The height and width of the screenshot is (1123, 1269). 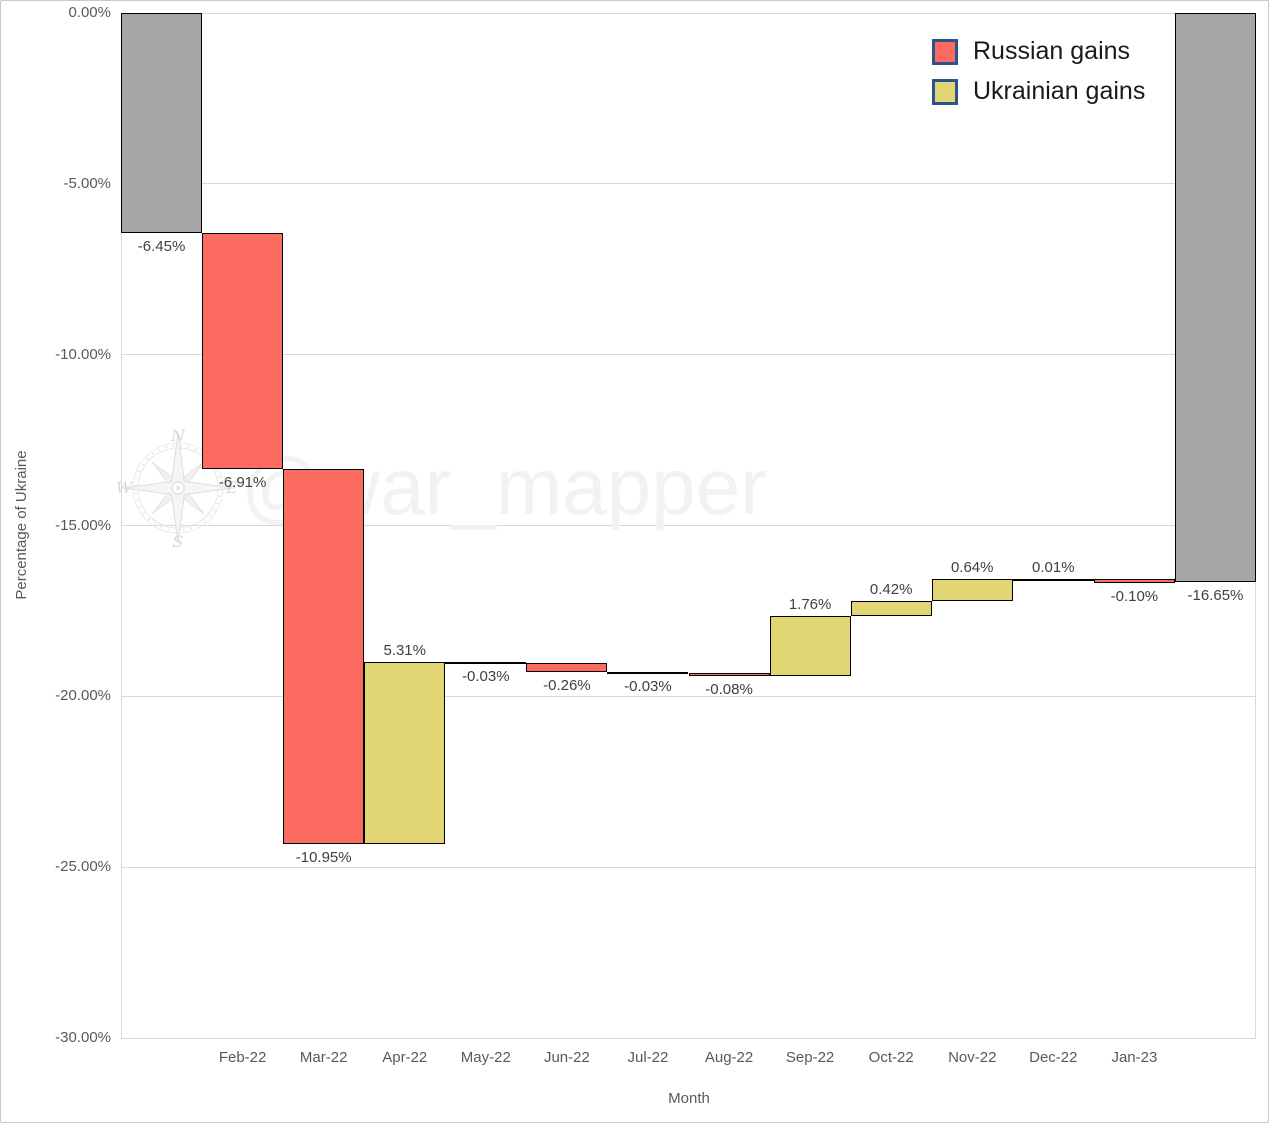 What do you see at coordinates (1215, 297) in the screenshot?
I see `bar-total` at bounding box center [1215, 297].